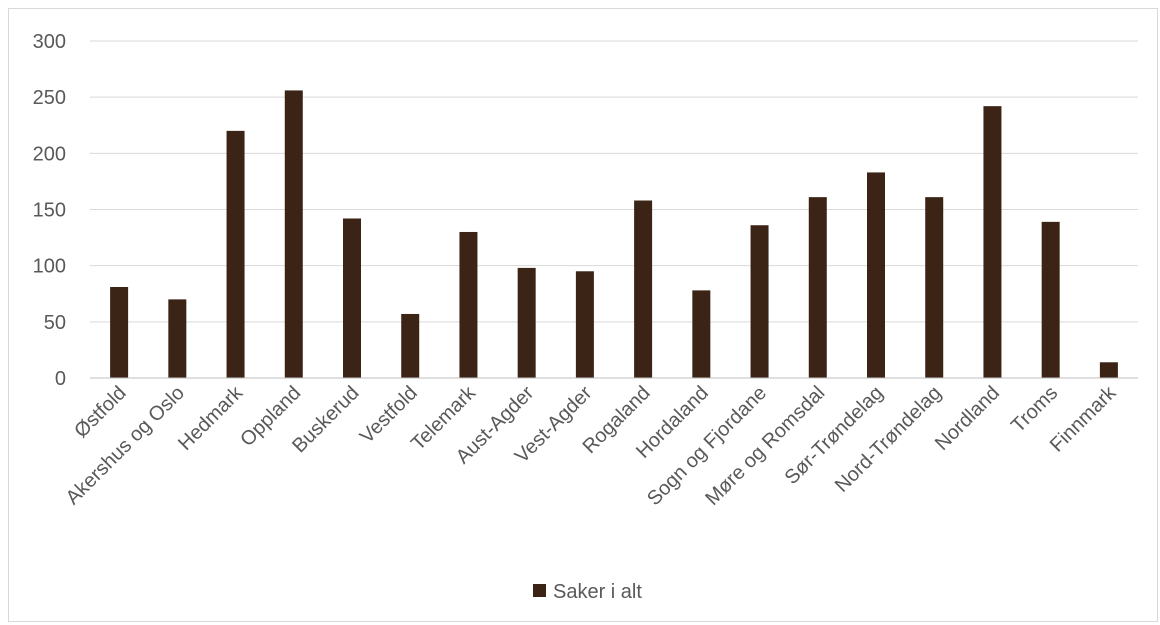 This screenshot has width=1160, height=625. I want to click on y-tick-label: 150, so click(49, 211).